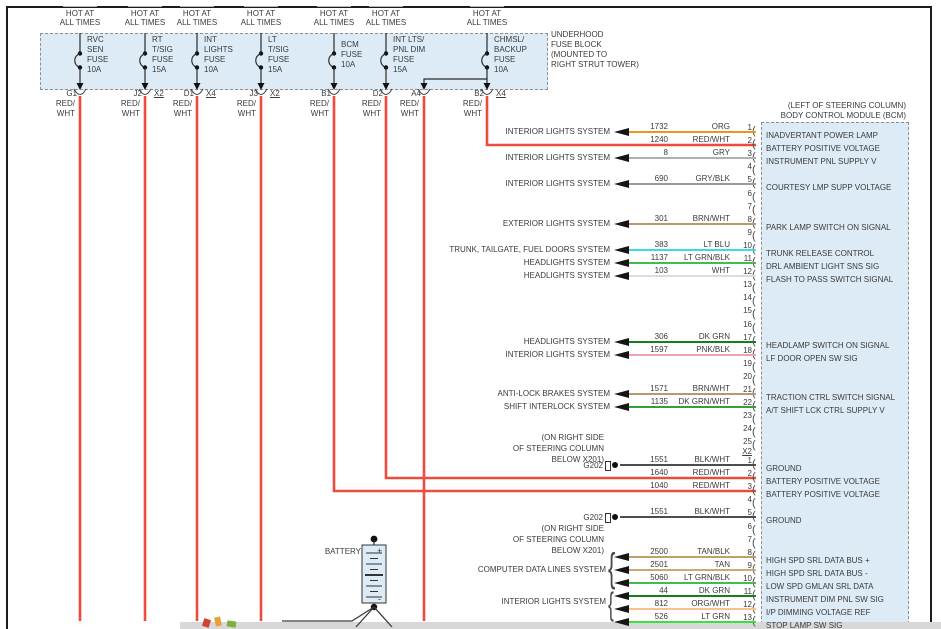 The width and height of the screenshot is (941, 629). What do you see at coordinates (712, 459) in the screenshot?
I see `wire-color-code: BLK/WHT` at bounding box center [712, 459].